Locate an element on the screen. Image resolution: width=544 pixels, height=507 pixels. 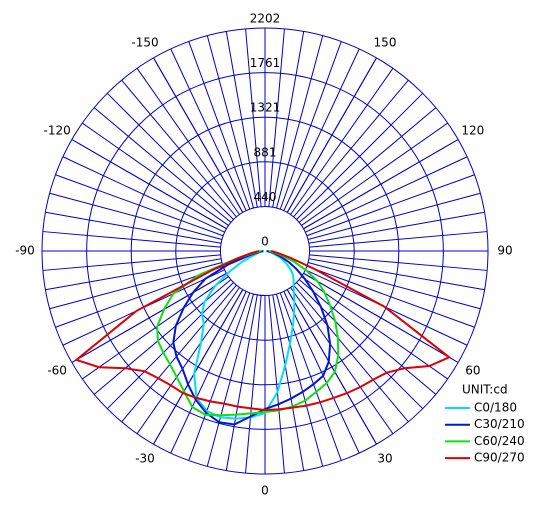
grid-ring is located at coordinates (265, 251).